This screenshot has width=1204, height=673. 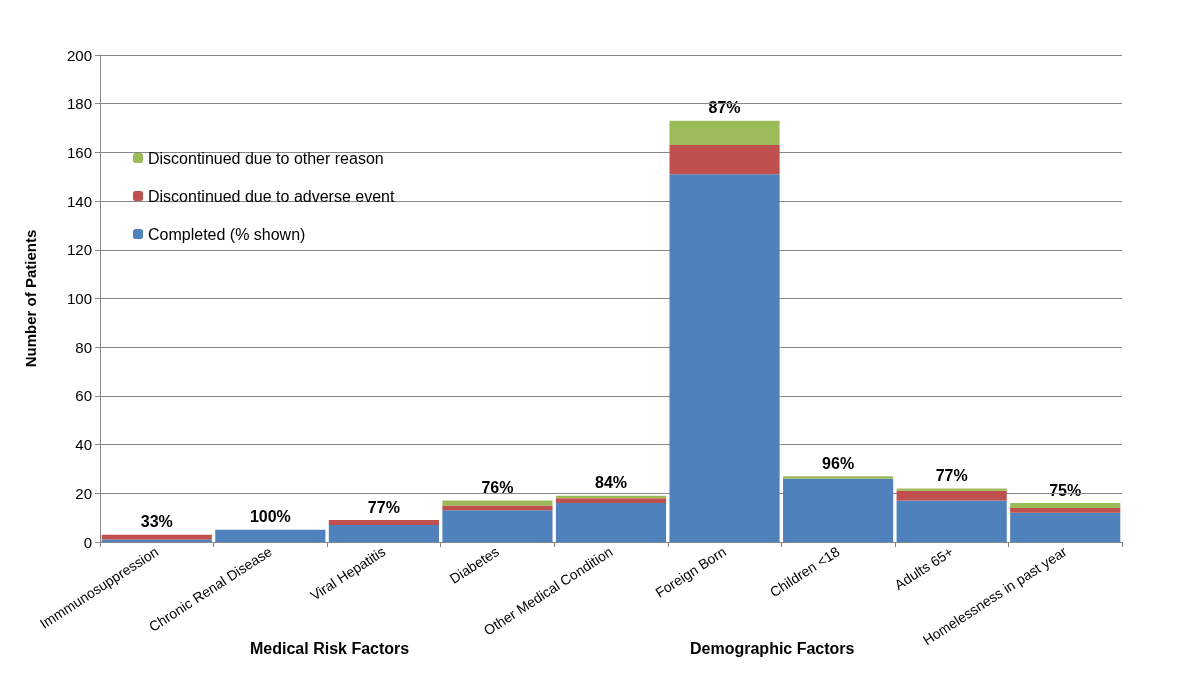 I want to click on annotation: 33%, so click(x=156, y=522).